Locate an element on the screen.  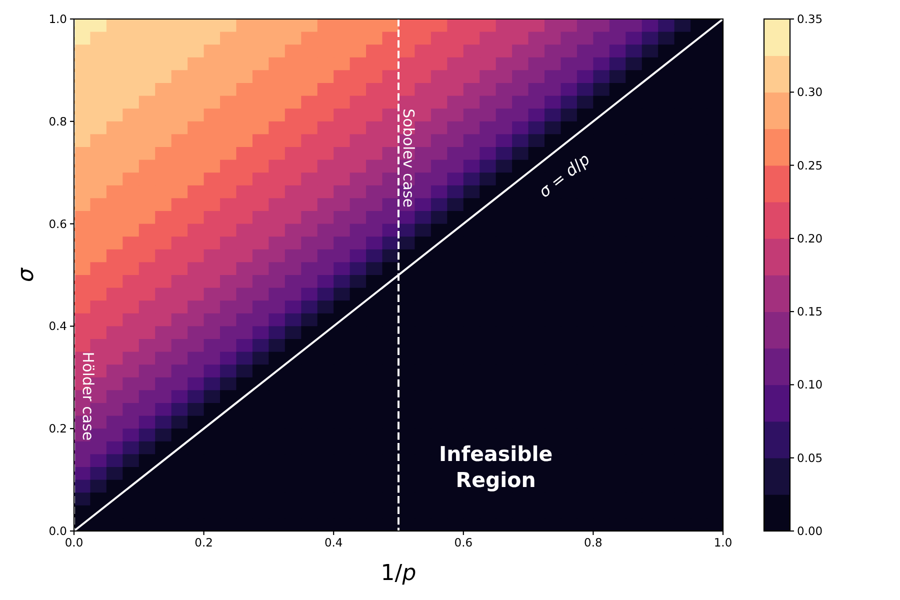
annotation: Infeasible Region is located at coordinates (495, 467).